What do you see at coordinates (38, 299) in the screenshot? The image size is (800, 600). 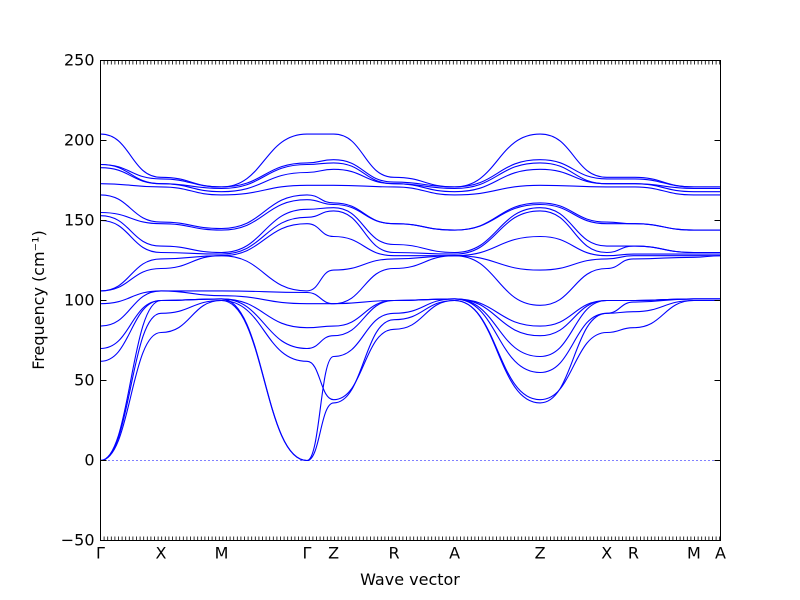 I see `y-axis-label: Frequency (cm⁻¹)` at bounding box center [38, 299].